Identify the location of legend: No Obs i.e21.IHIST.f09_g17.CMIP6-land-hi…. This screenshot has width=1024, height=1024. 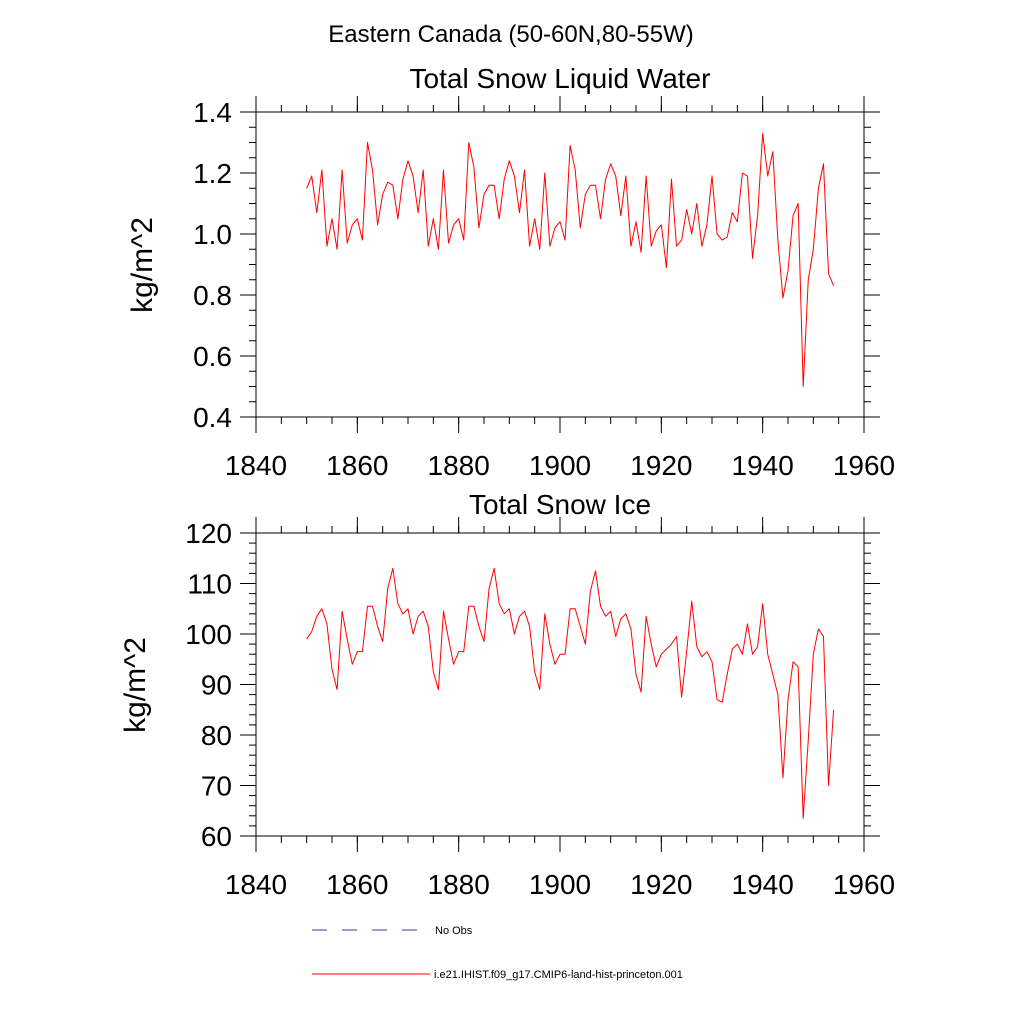
(497, 953).